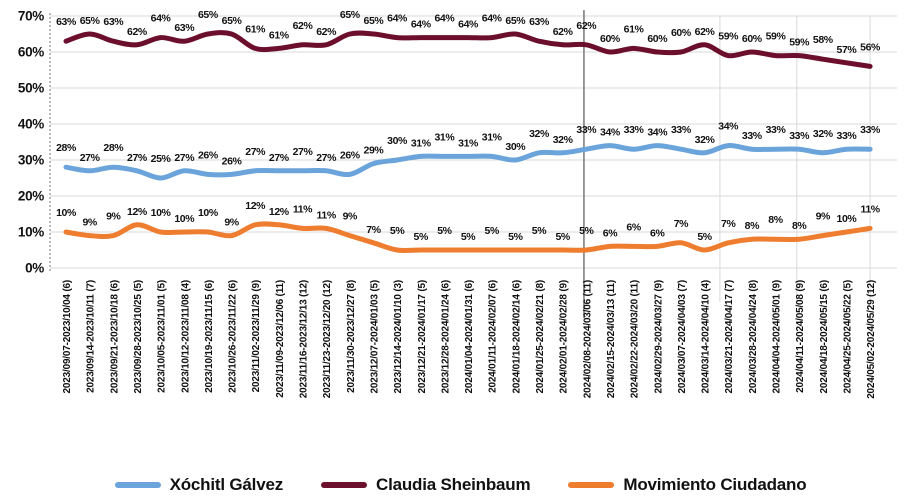  I want to click on x-axis-tick-label: 2024/03/21-2024/04/17 (7), so click(729, 336).